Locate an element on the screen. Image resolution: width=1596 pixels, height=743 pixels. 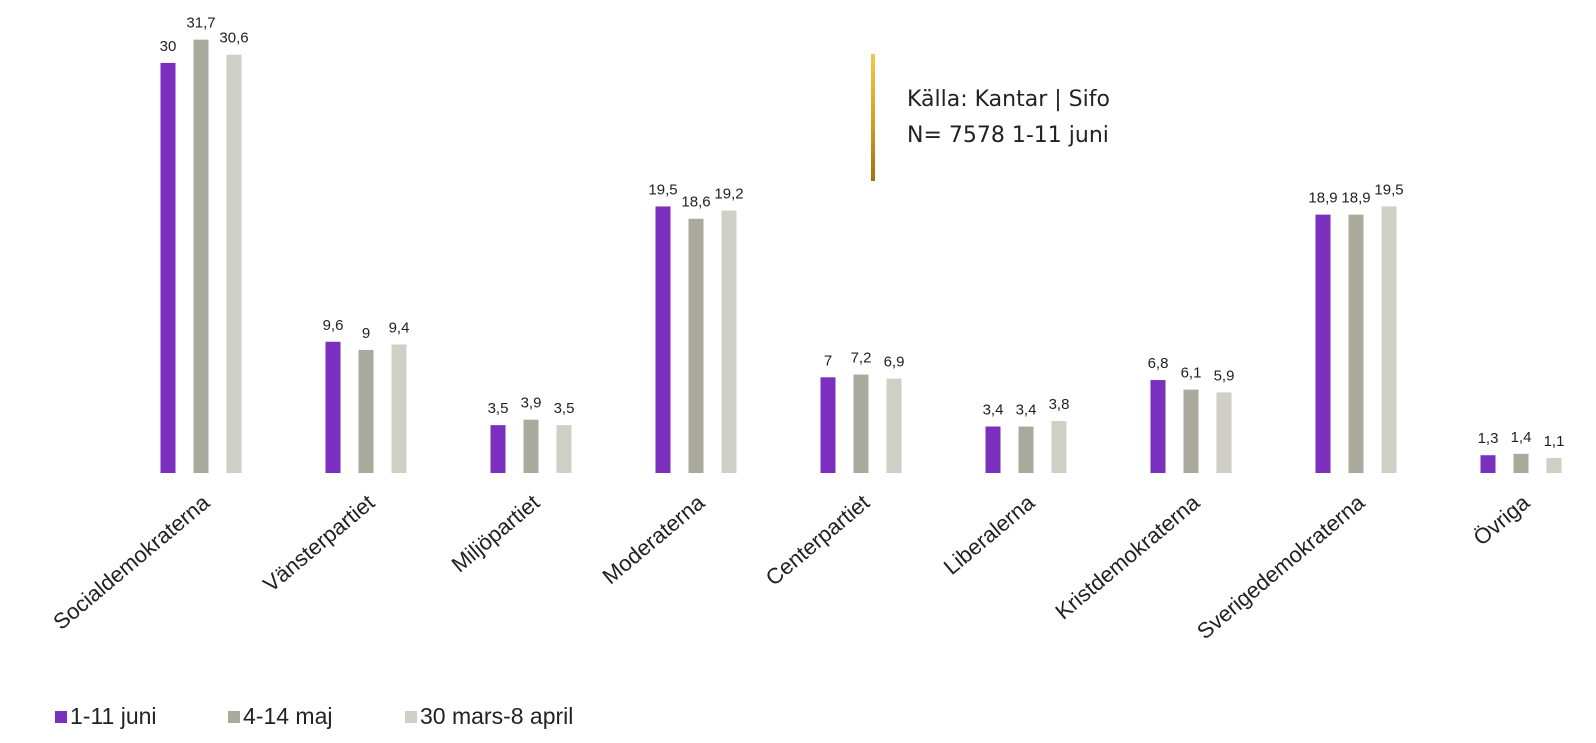
value-label: 7 is located at coordinates (828, 360).